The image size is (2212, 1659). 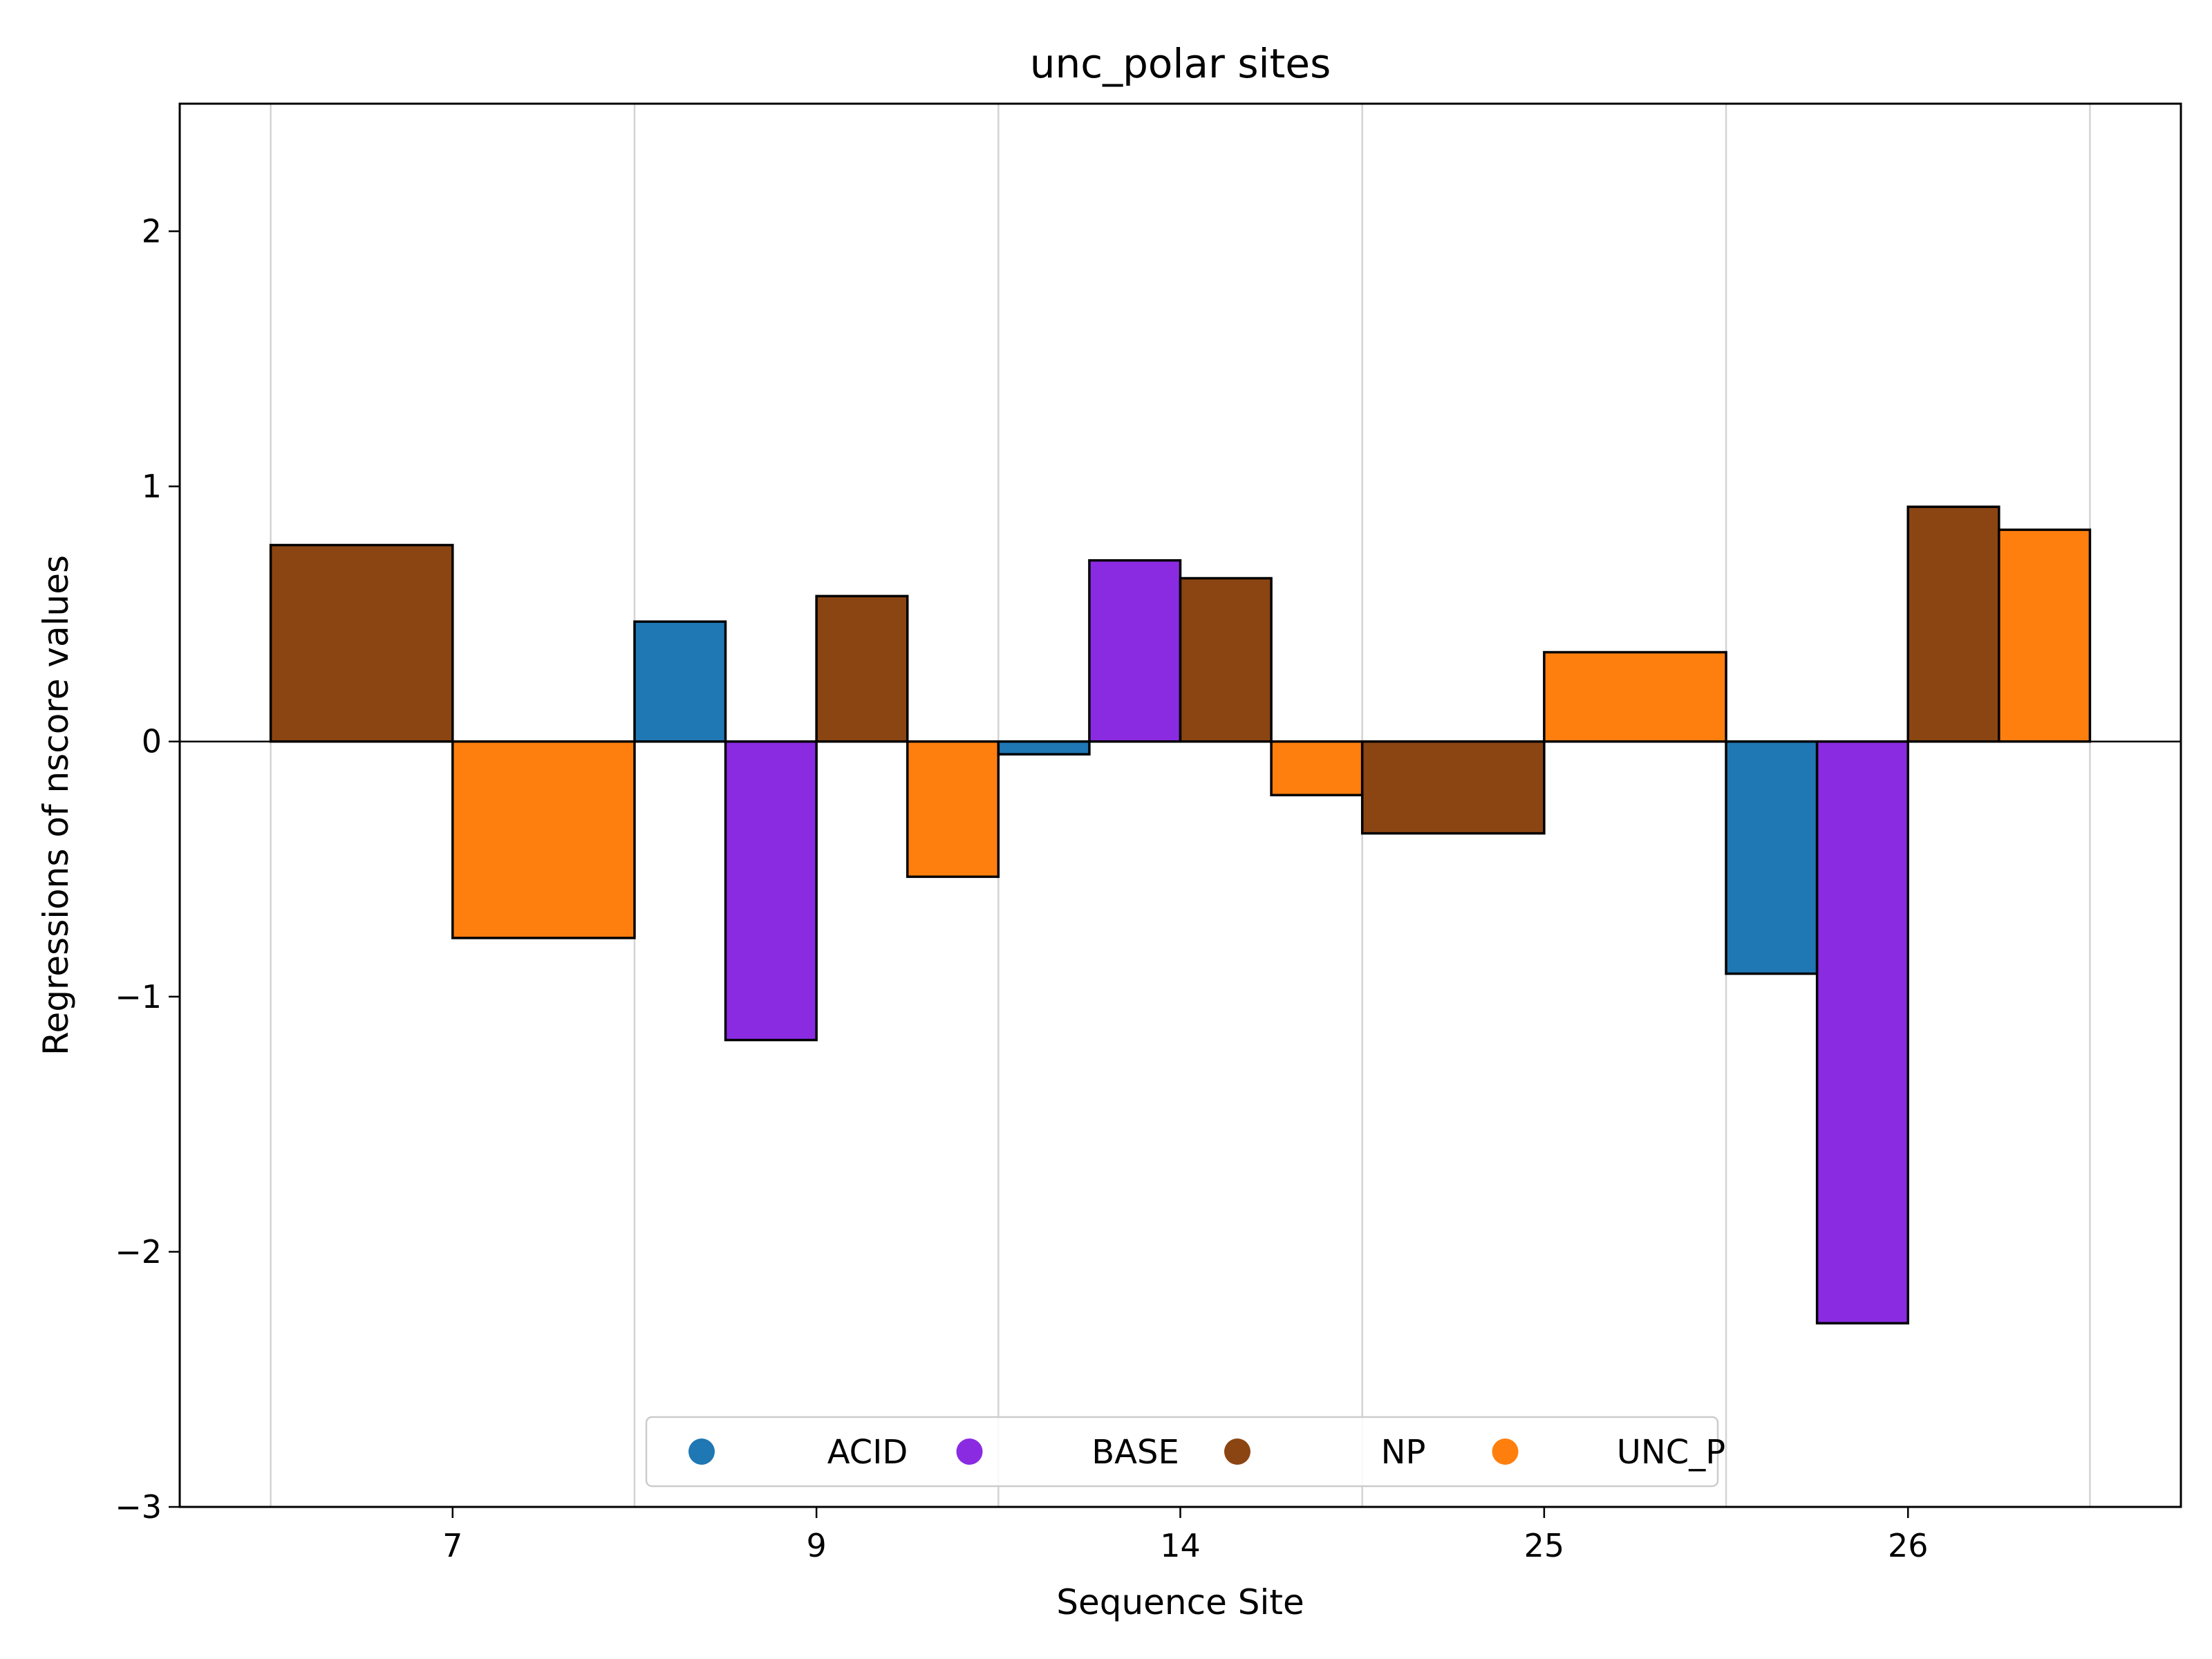 I want to click on bar-site-26-unc_p, so click(x=2045, y=636).